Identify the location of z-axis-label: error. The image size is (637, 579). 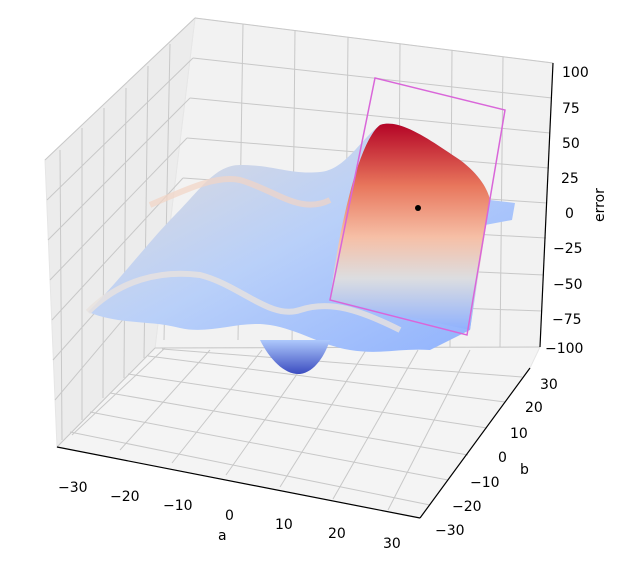
(600, 205).